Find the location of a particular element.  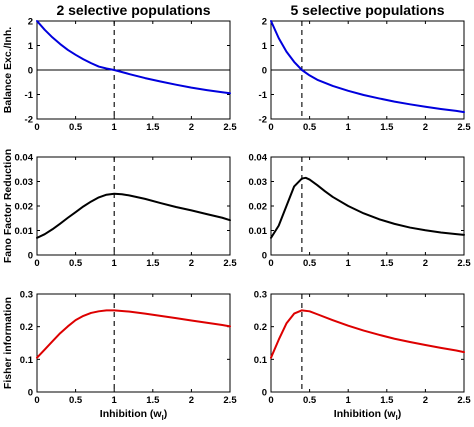

x-tick-label-r1c1-1: 0.5 is located at coordinates (76, 127).